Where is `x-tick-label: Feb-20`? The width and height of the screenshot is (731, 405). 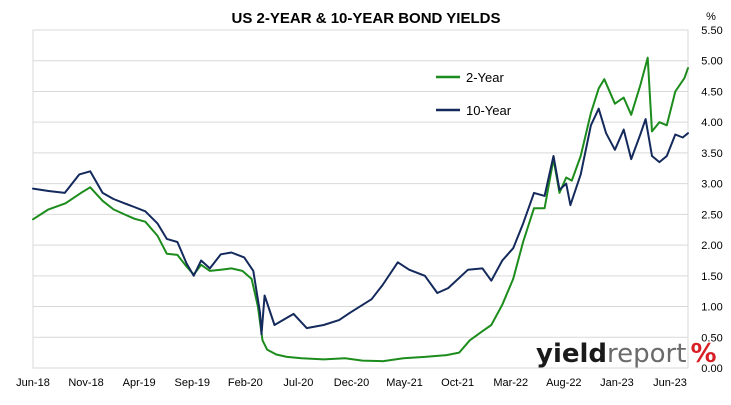
x-tick-label: Feb-20 is located at coordinates (245, 383).